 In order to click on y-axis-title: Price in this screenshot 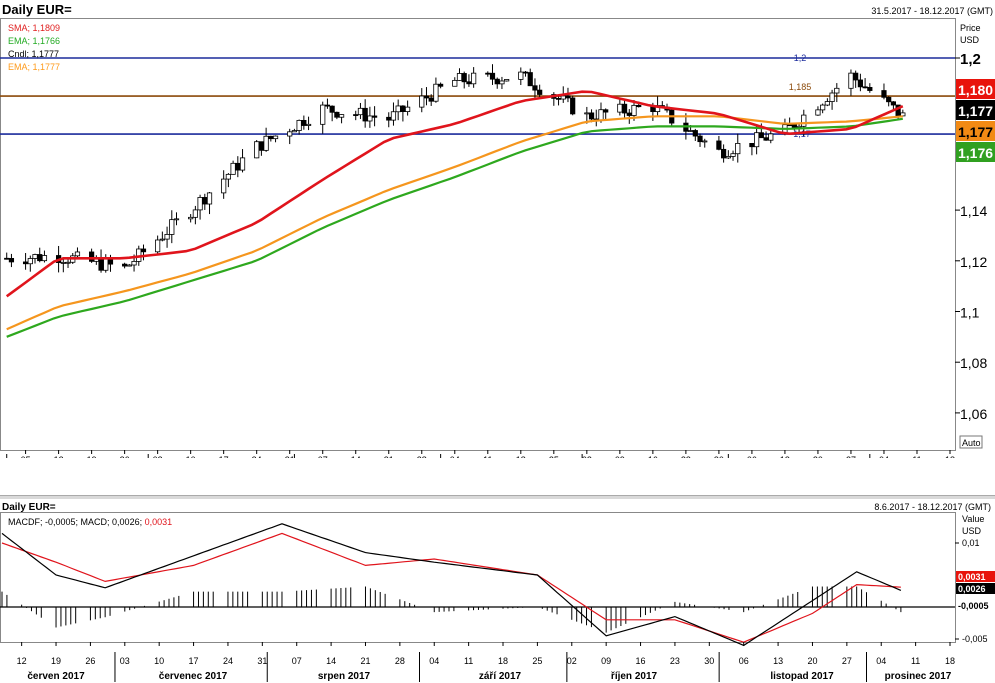, I will do `click(970, 28)`.